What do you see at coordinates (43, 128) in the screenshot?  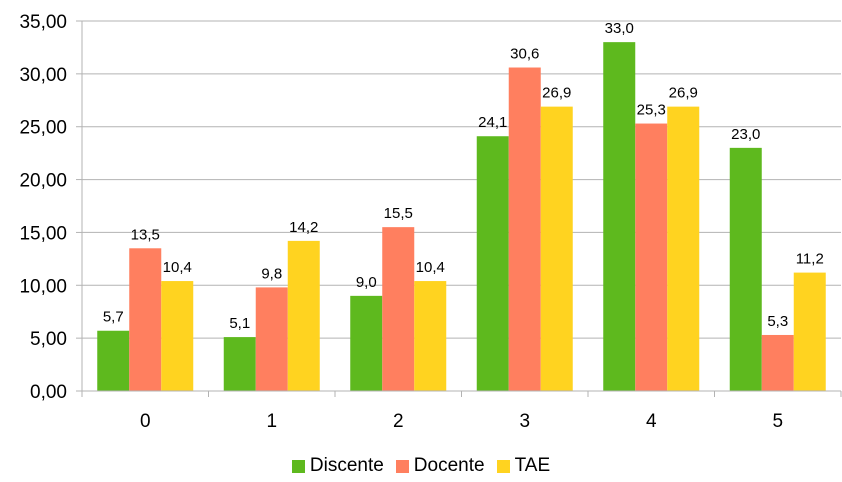 I see `y-tick-label: 25,00` at bounding box center [43, 128].